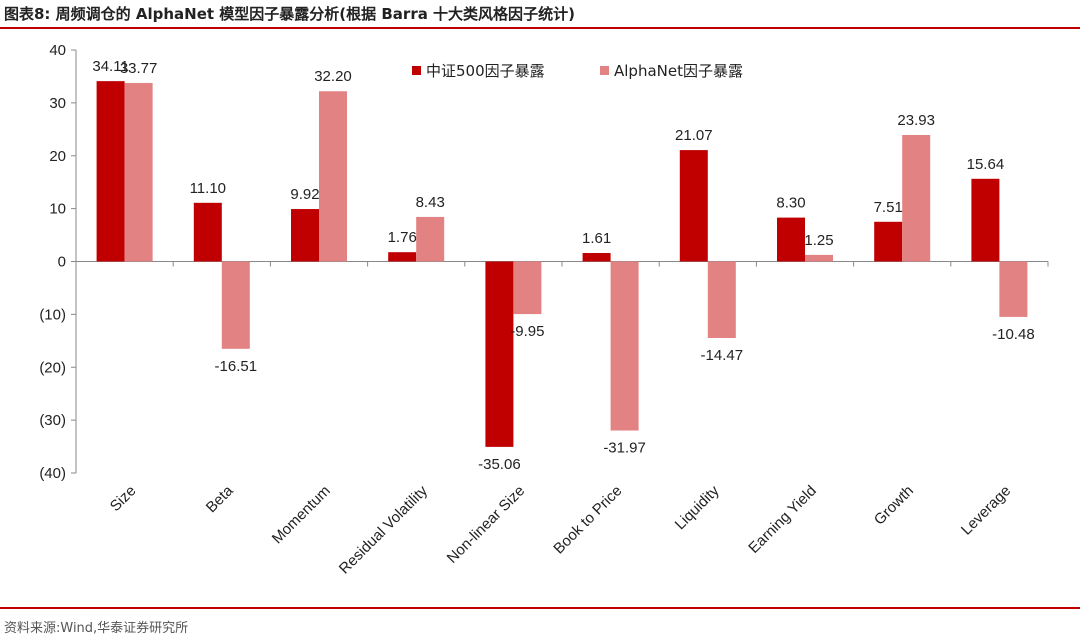  What do you see at coordinates (527, 288) in the screenshot?
I see `bar-alphanet-non-linear-size` at bounding box center [527, 288].